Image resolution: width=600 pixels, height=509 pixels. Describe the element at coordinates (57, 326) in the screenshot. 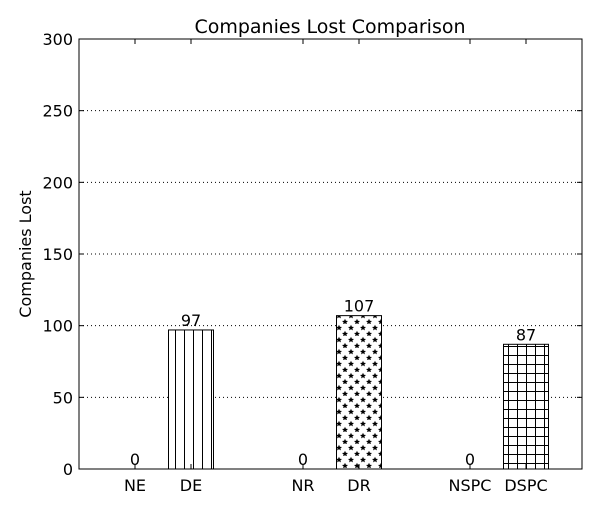

I see `y-tick-label: 100` at that location.